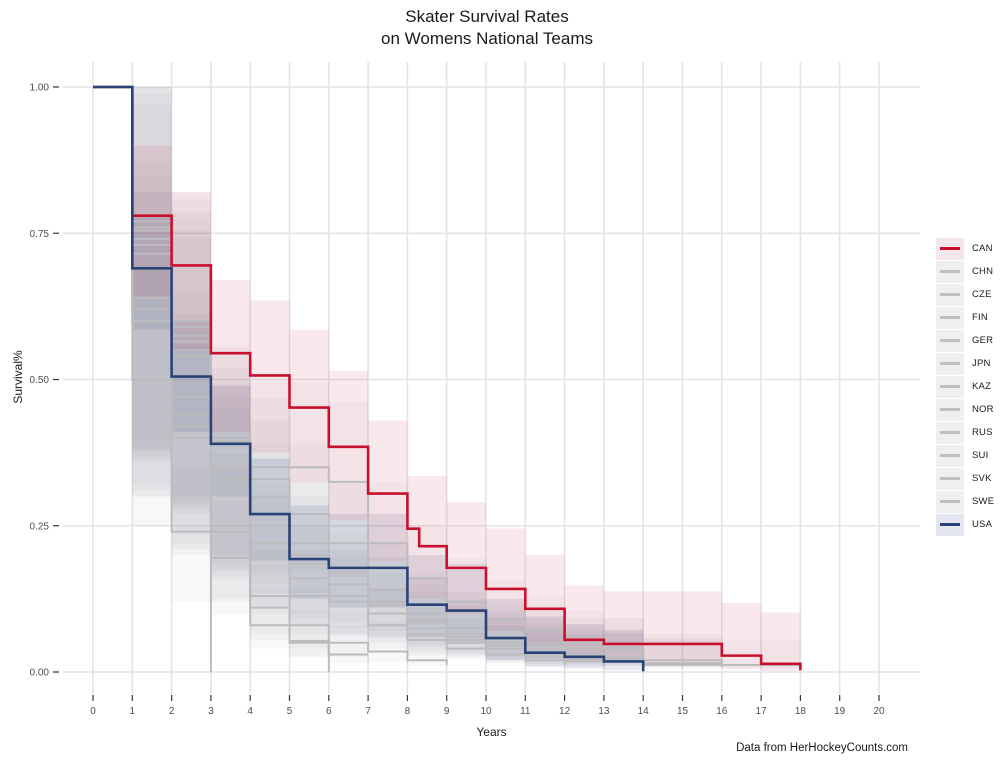  What do you see at coordinates (965, 340) in the screenshot?
I see `legend-item-GER: GER` at bounding box center [965, 340].